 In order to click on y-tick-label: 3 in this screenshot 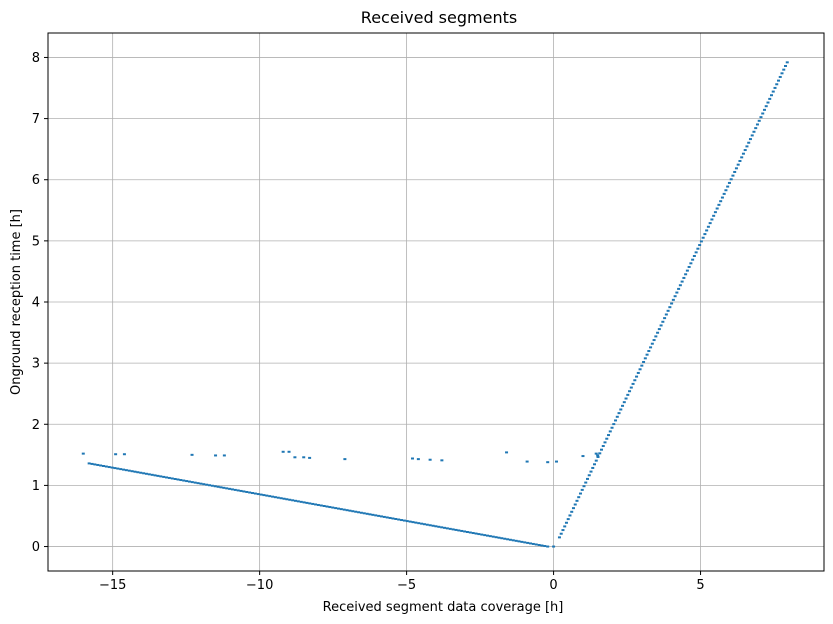, I will do `click(36, 364)`.